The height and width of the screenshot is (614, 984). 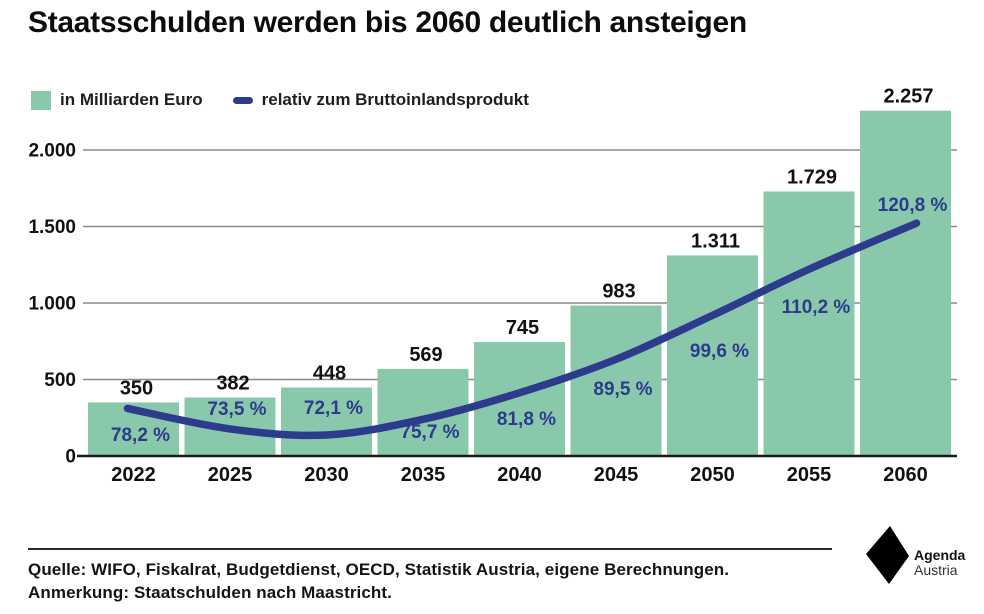 What do you see at coordinates (526, 419) in the screenshot?
I see `pct-label-2040: 81,8 %` at bounding box center [526, 419].